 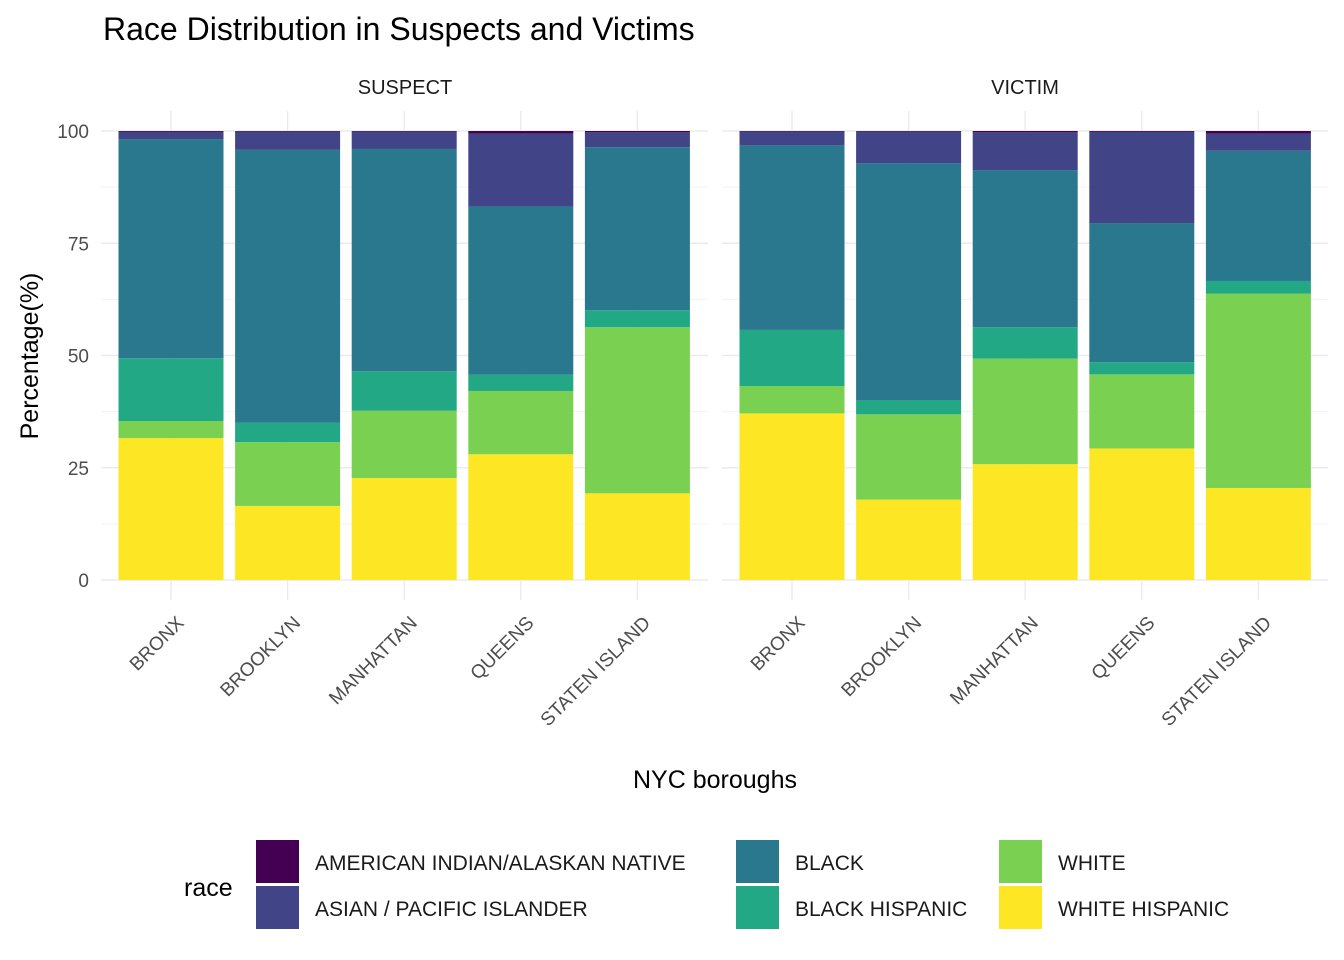 I want to click on bar-victim-manhattan-american-indian-alaskan-native, so click(x=1025, y=132).